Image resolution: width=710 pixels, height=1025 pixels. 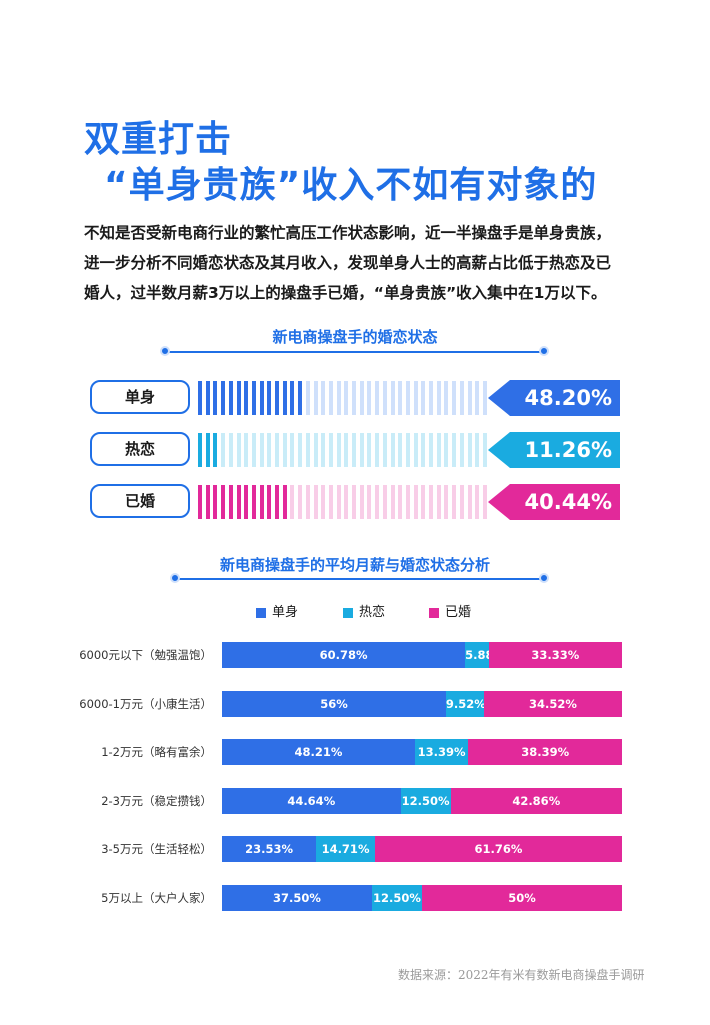 I want to click on status-label: 已婚, so click(x=140, y=501).